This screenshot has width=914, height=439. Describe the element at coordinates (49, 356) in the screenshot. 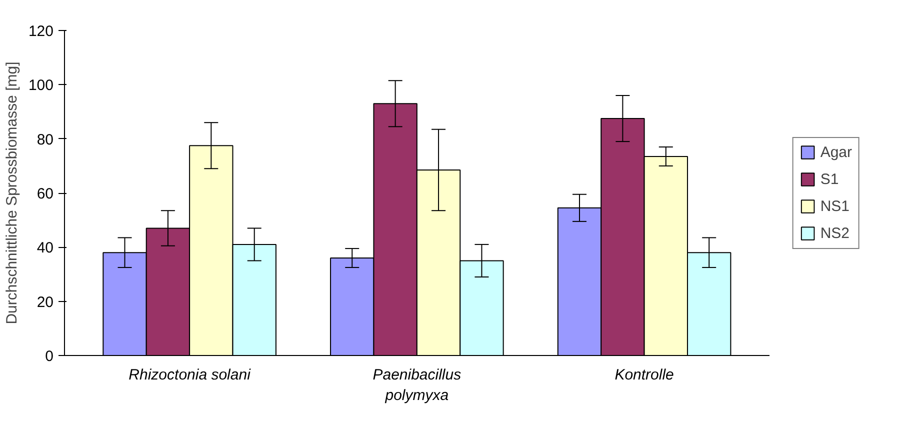

I see `y-tick-label: 0` at that location.